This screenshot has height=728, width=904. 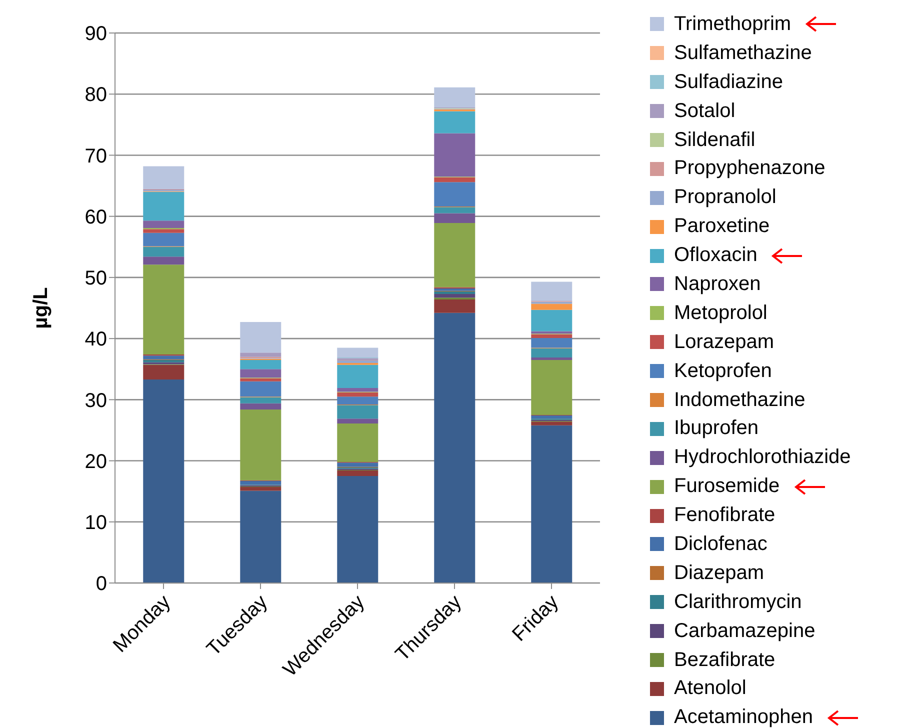 I want to click on y-axis-title: µg/L, so click(x=41, y=308).